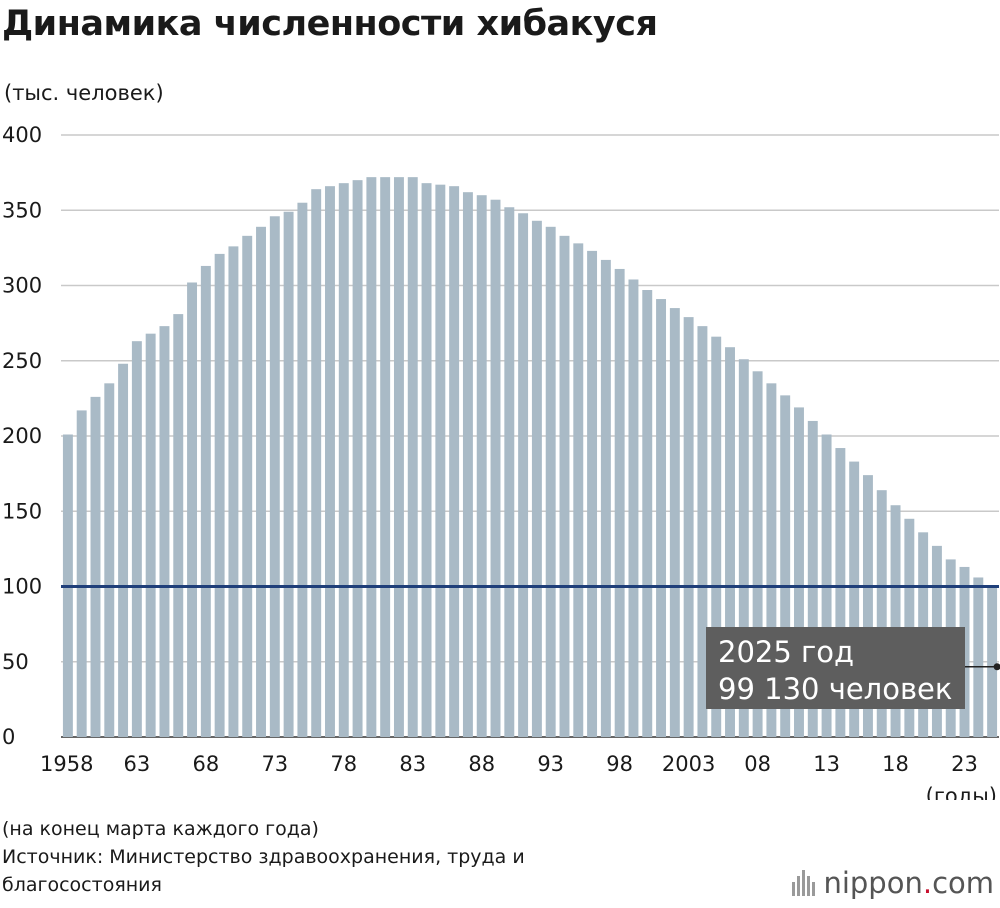 This screenshot has width=1000, height=908. I want to click on callout-point, so click(996, 667).